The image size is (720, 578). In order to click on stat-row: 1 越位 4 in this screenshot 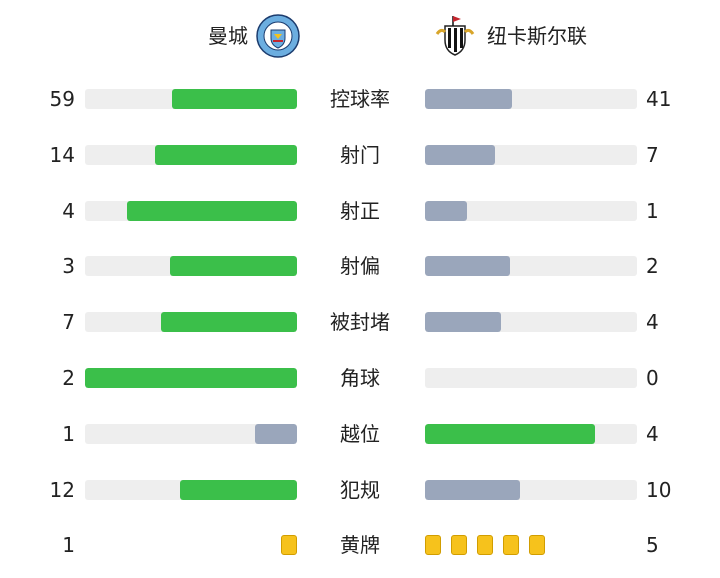, I will do `click(360, 434)`.